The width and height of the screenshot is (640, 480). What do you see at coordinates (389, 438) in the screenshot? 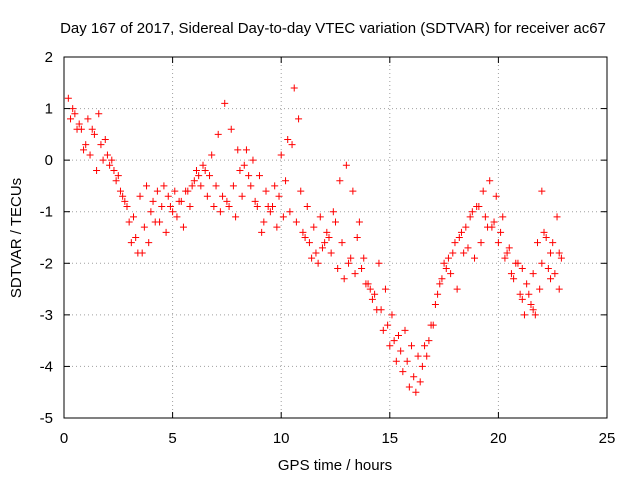
I see `x-tick-label: 15` at bounding box center [389, 438].